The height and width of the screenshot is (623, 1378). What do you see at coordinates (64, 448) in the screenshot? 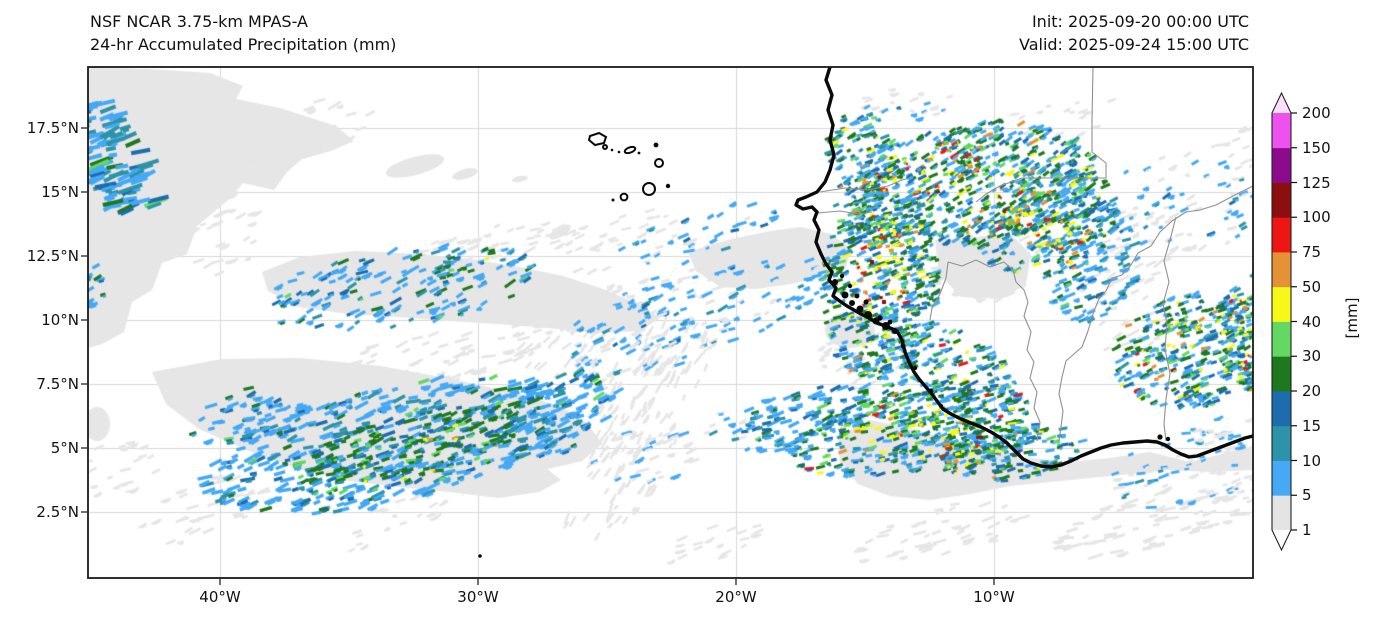
I see `y-tick-label: 5°N` at bounding box center [64, 448].